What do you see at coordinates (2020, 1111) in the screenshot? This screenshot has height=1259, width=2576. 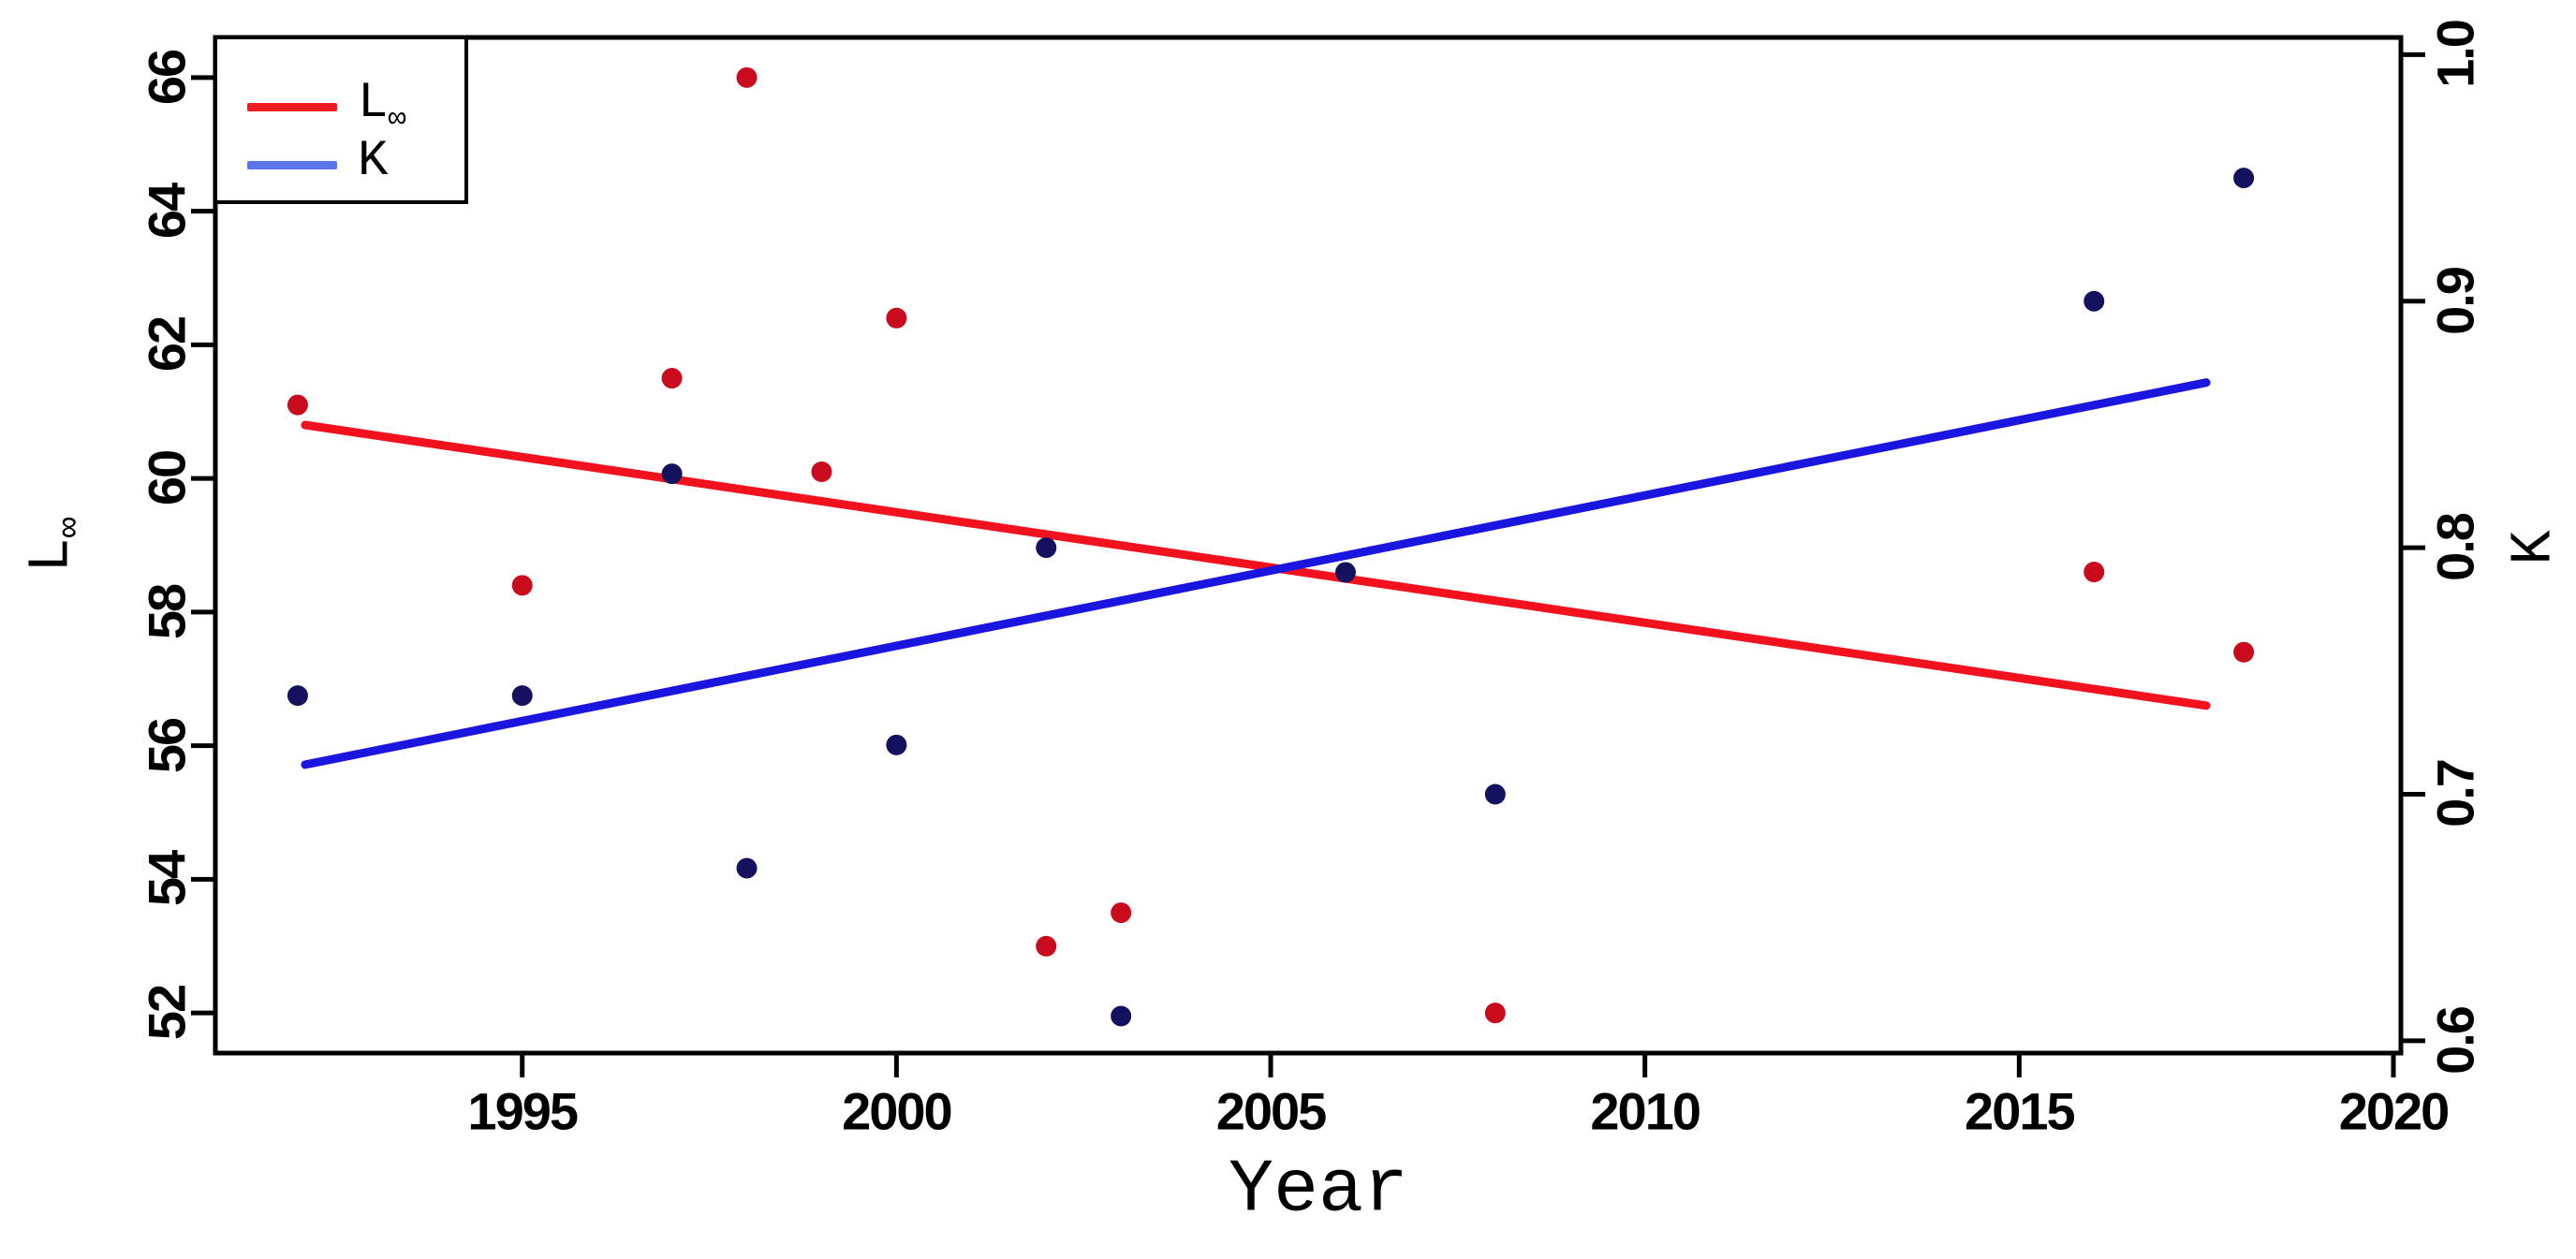 I see `x-tick-label: 2015` at bounding box center [2020, 1111].